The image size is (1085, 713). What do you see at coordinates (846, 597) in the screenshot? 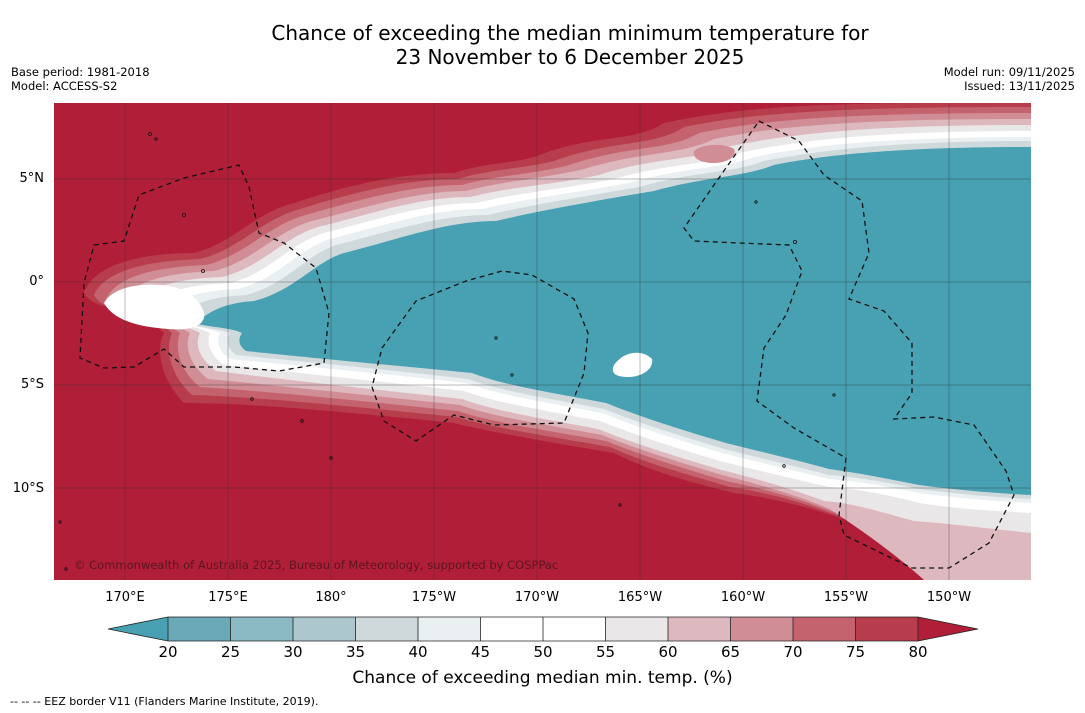
I see `lon-label-155w: 155°W` at bounding box center [846, 597].